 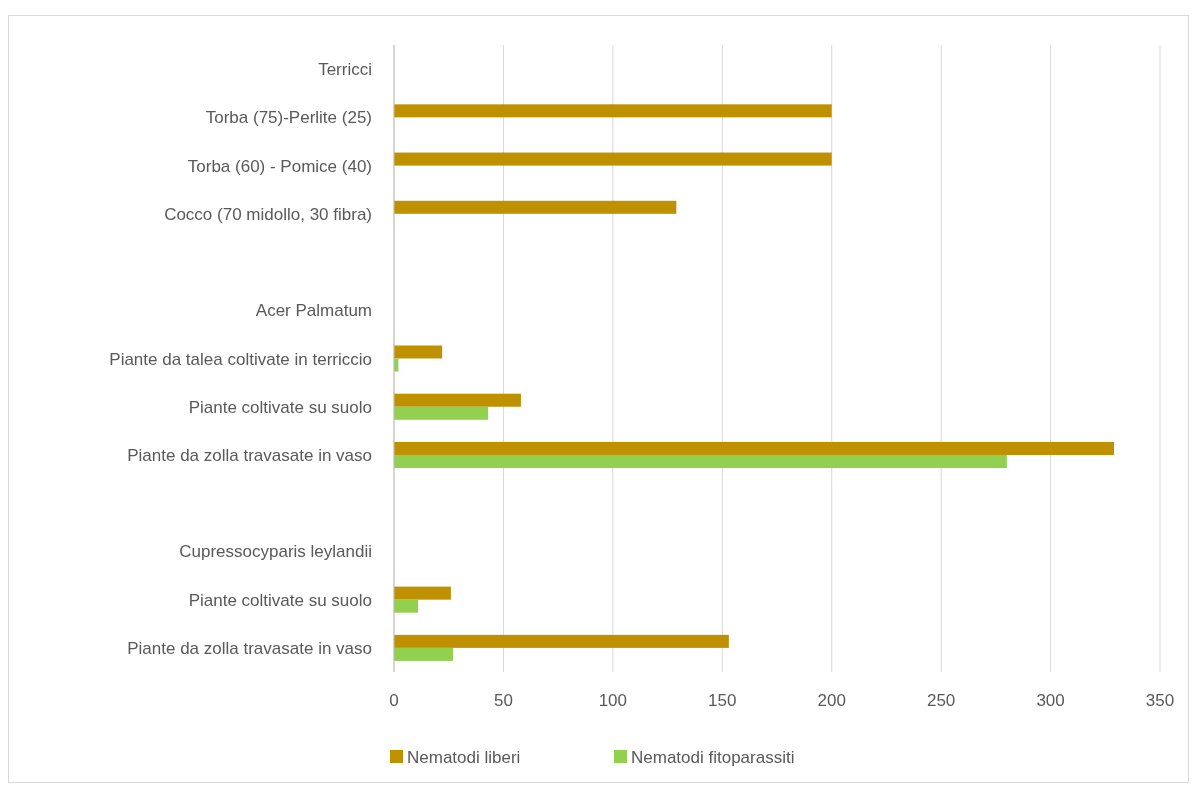 What do you see at coordinates (613, 700) in the screenshot?
I see `x-tick-label: 100` at bounding box center [613, 700].